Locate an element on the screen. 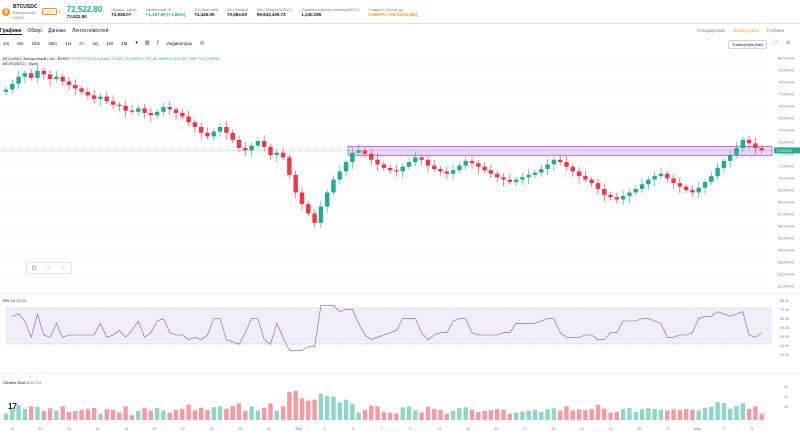 This screenshot has width=800, height=435. time-axis-label: 23 is located at coordinates (611, 429).